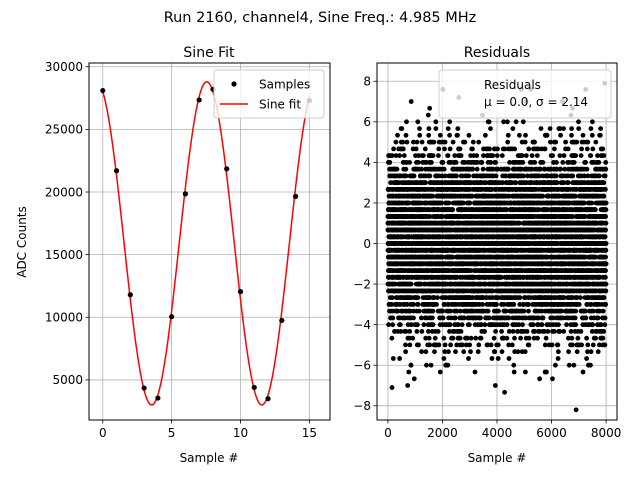 The image size is (640, 480). What do you see at coordinates (103, 433) in the screenshot?
I see `sine-fit-xtick-label: 0` at bounding box center [103, 433].